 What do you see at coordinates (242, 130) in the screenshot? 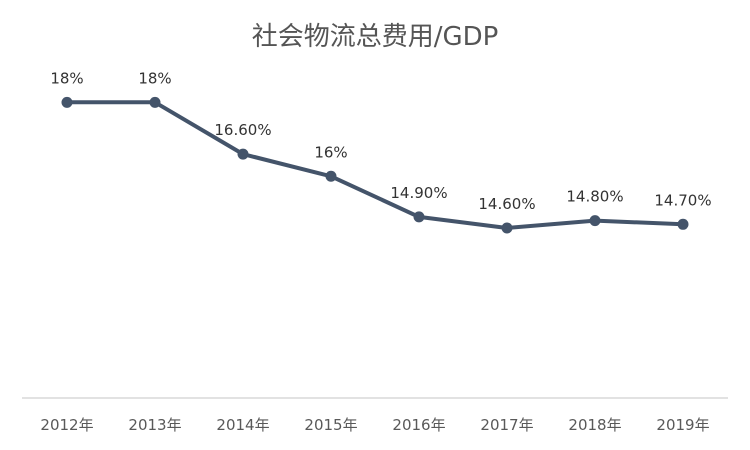
I see `data-label: 16.60%` at bounding box center [242, 130].